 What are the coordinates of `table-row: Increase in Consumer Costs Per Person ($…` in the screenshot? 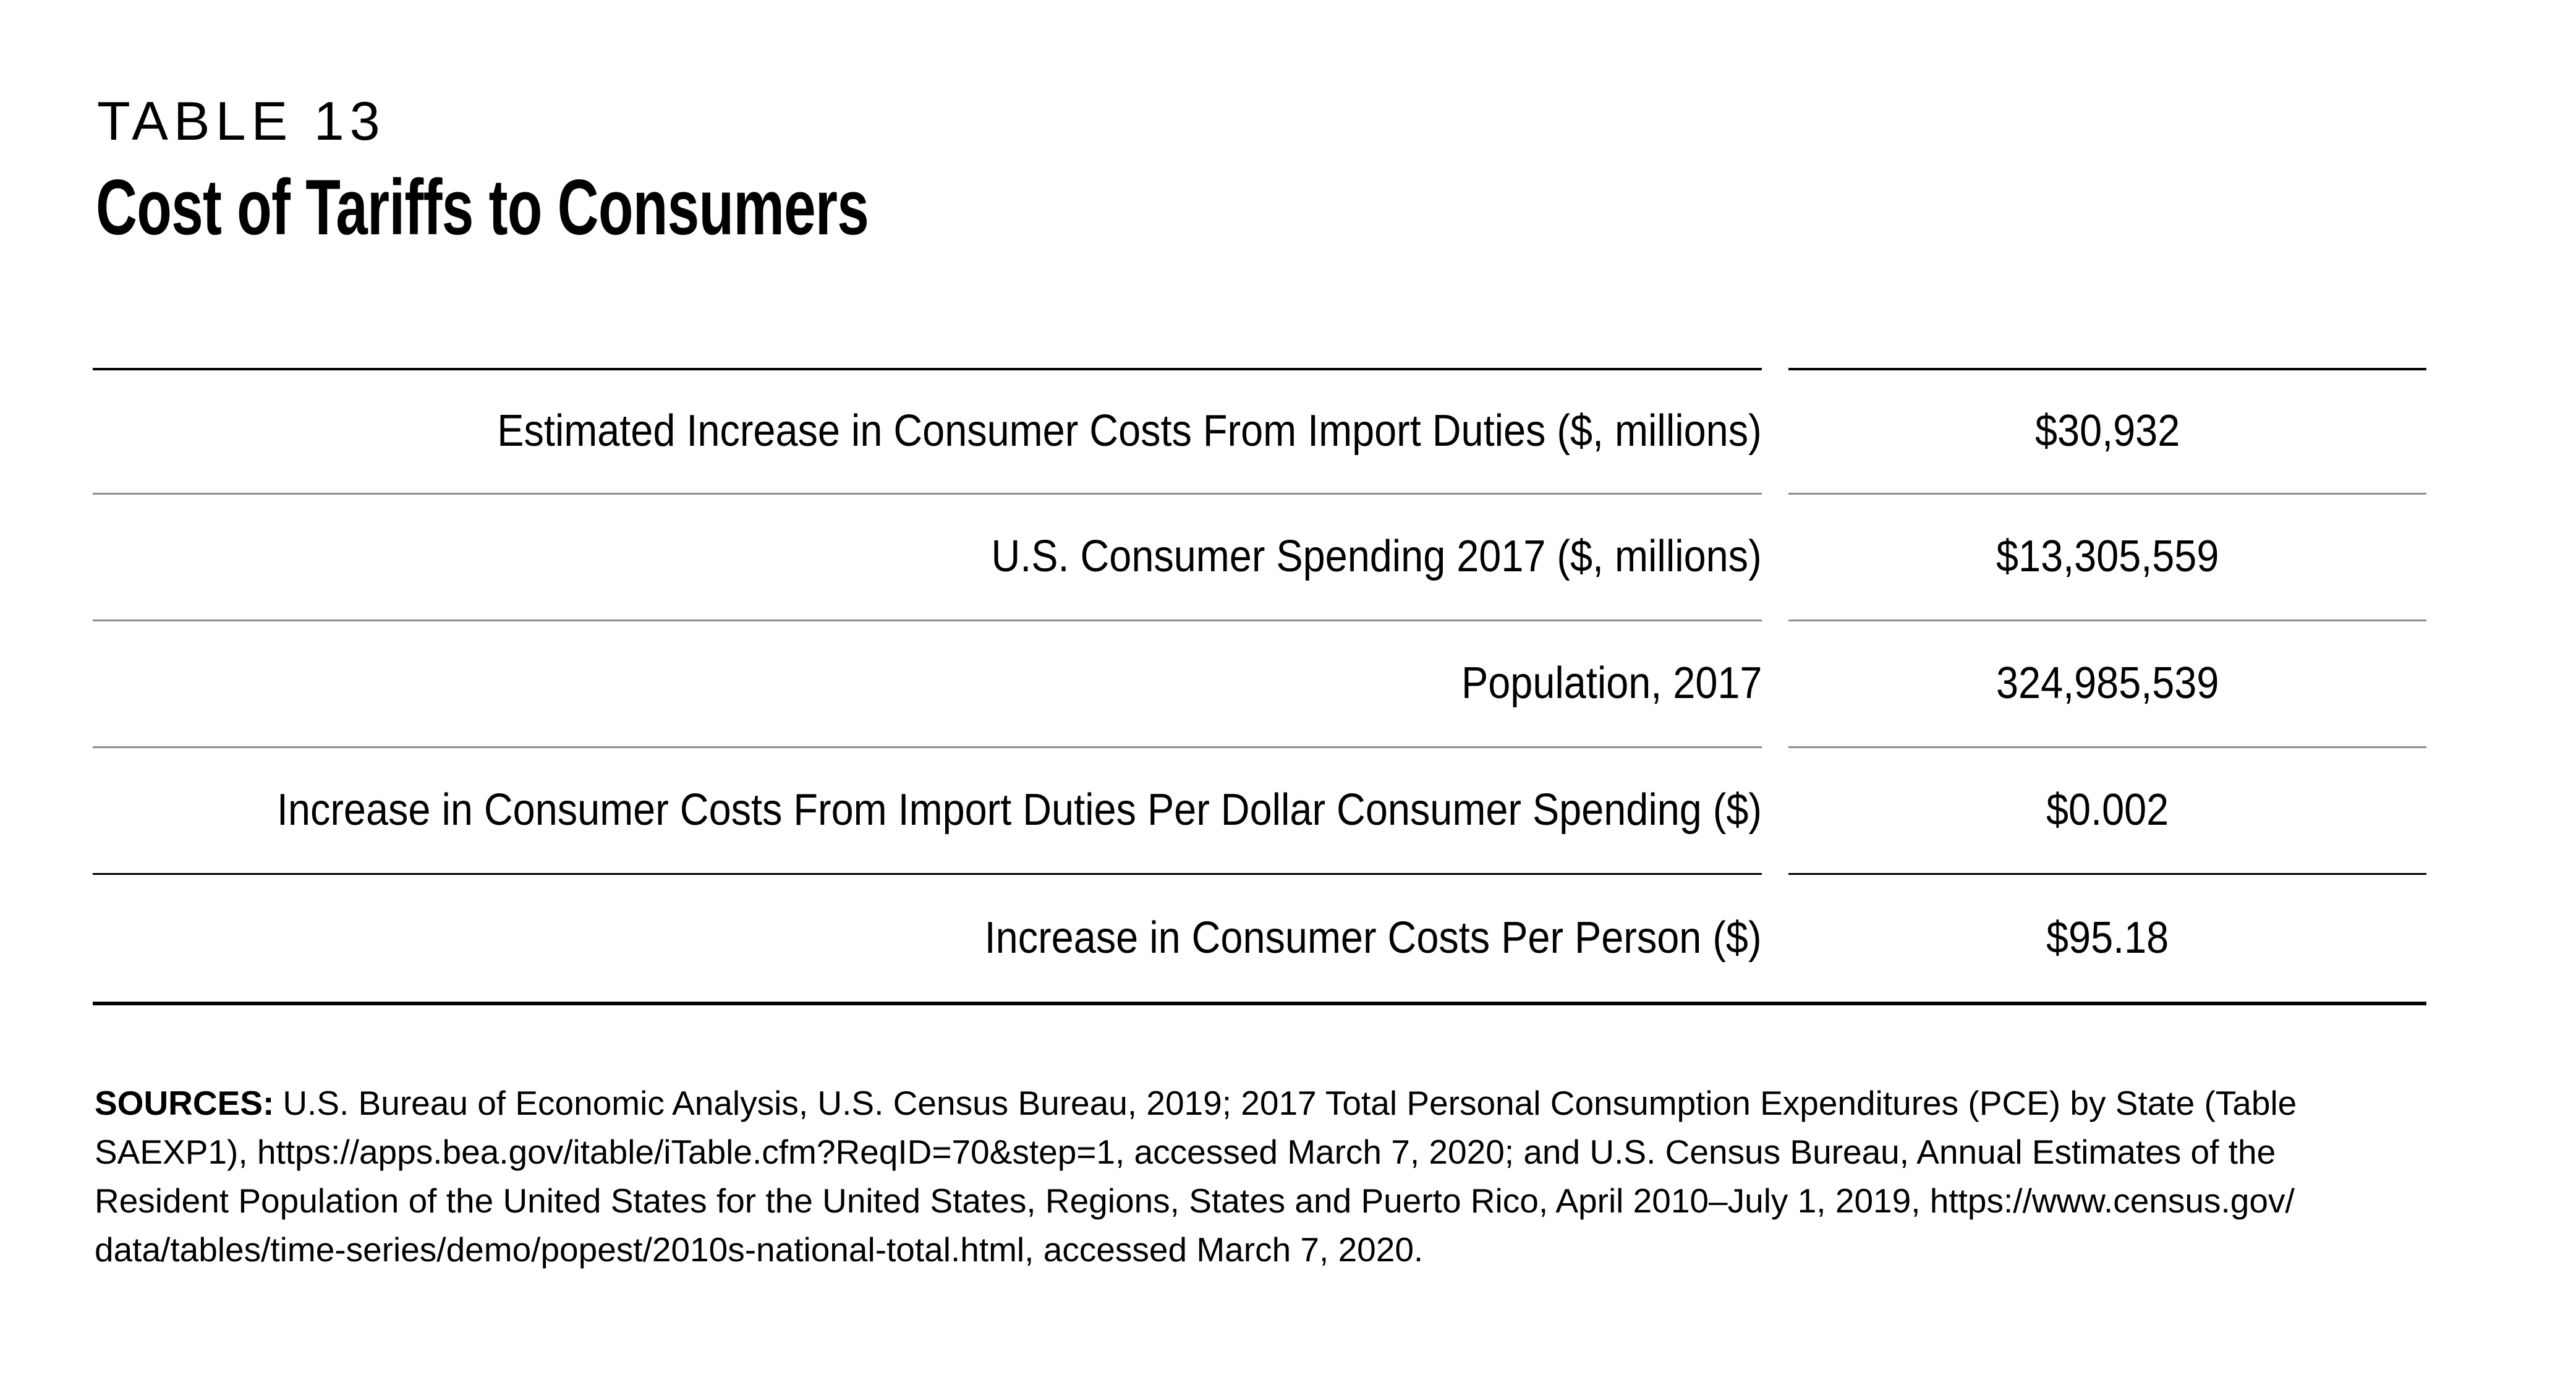 It's located at (1259, 938).